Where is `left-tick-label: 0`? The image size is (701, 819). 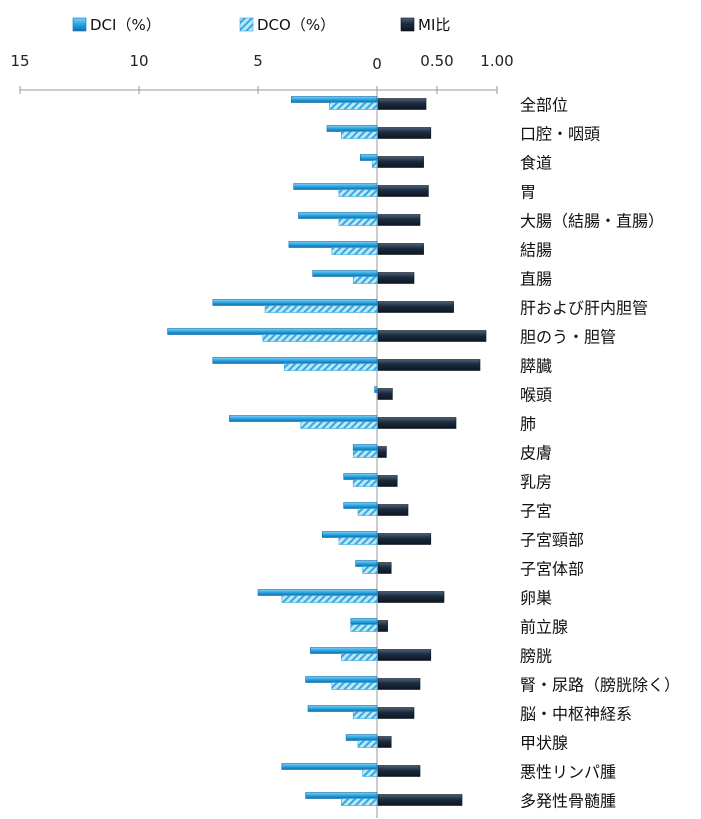 left-tick-label: 0 is located at coordinates (377, 64).